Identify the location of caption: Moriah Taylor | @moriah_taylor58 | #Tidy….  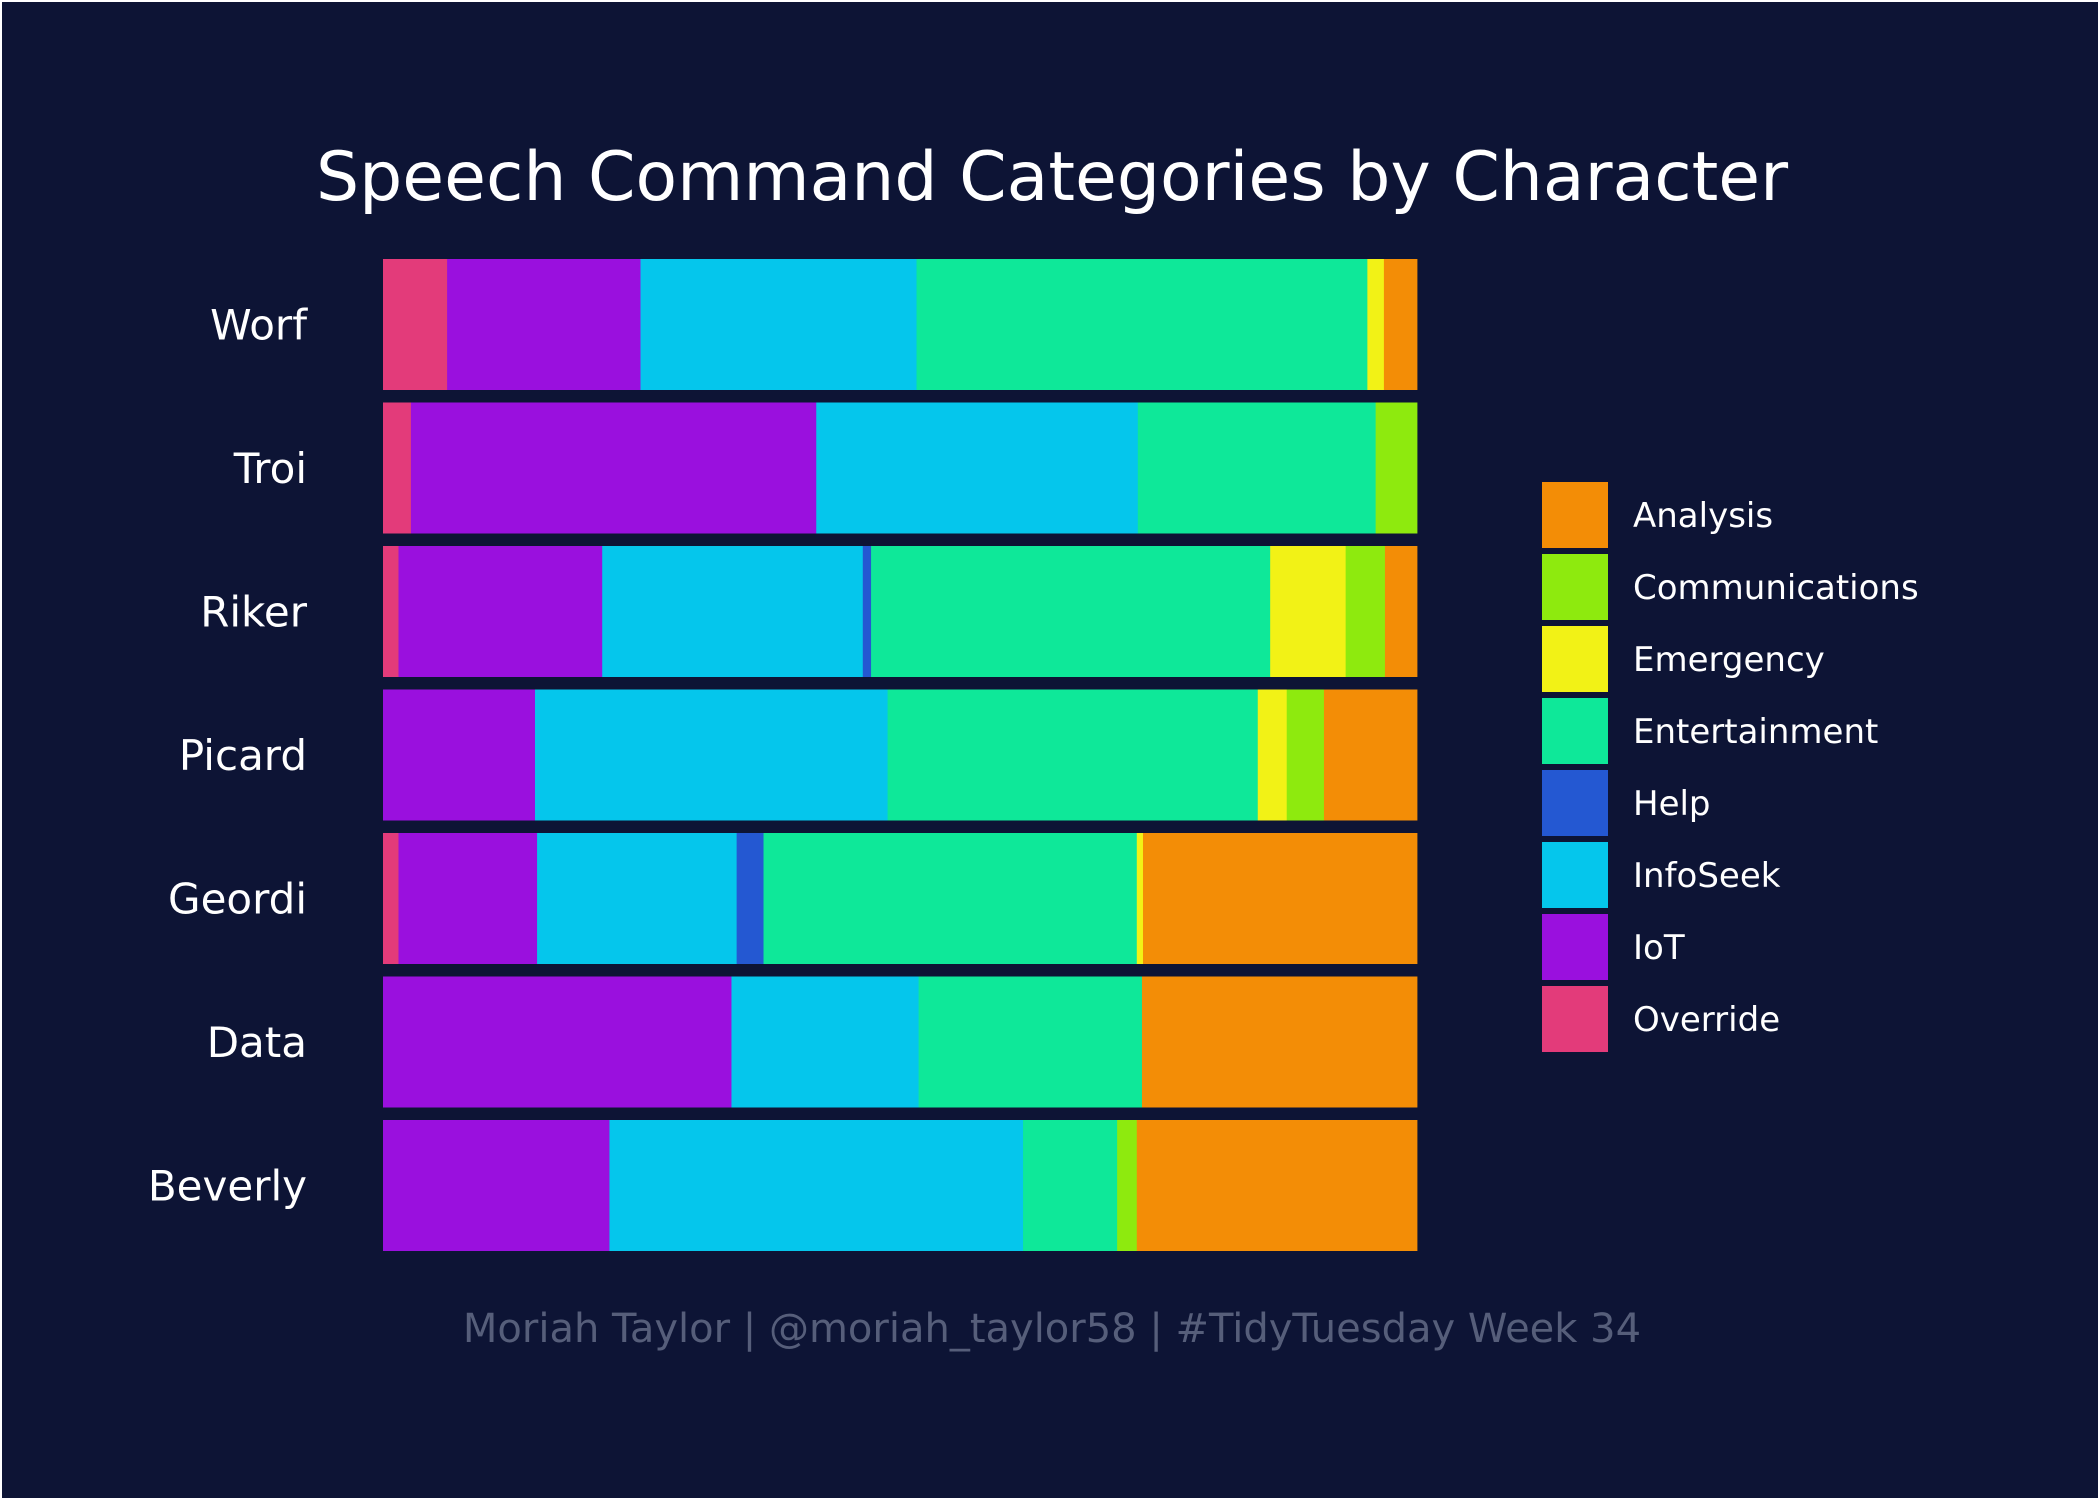
(1052, 1329).